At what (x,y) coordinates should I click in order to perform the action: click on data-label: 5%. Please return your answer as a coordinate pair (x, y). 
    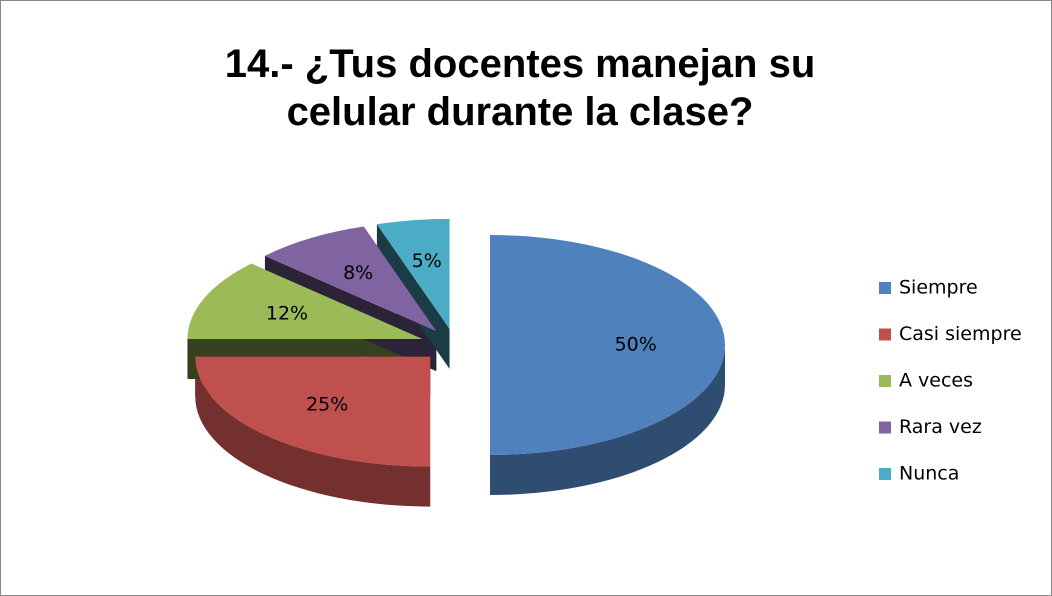
    Looking at the image, I should click on (427, 261).